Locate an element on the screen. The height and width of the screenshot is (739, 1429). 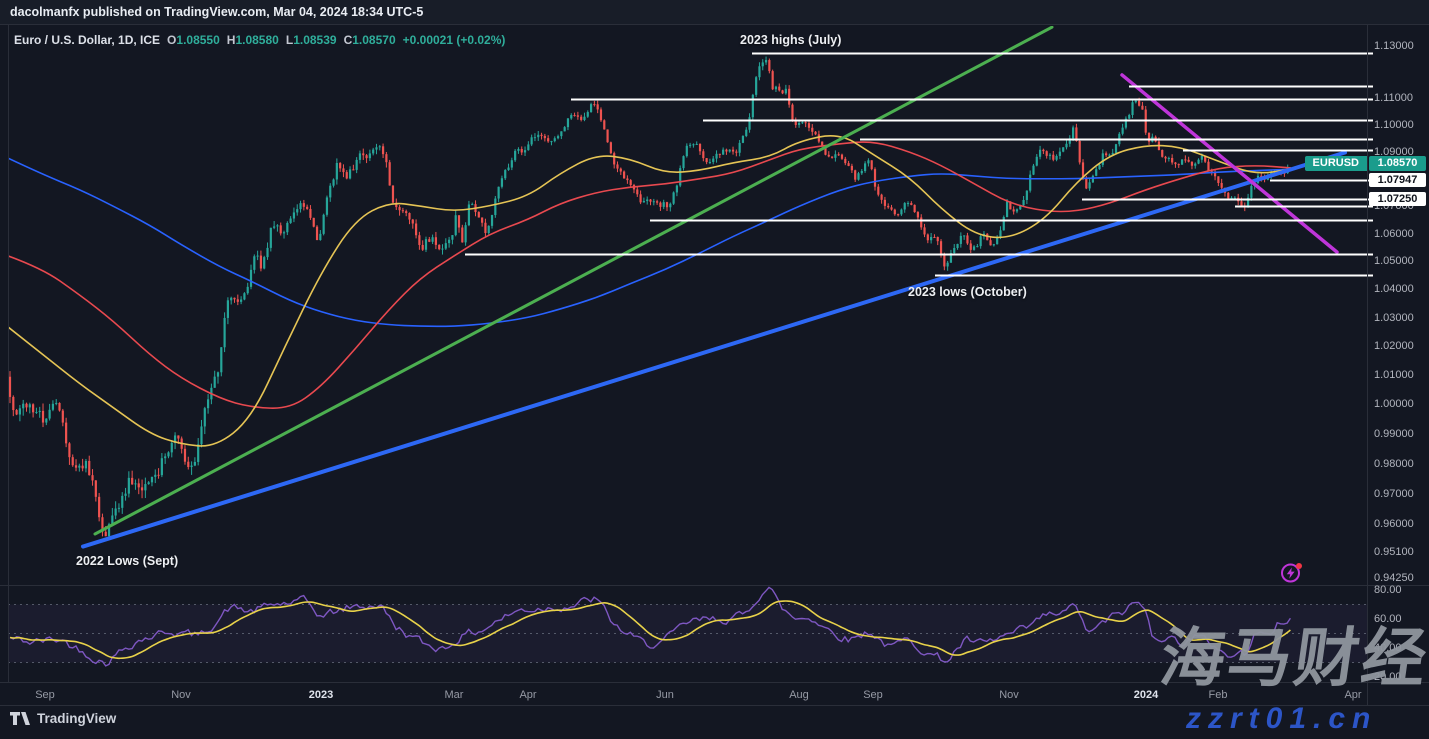
price-axis-label: 1.05000 is located at coordinates (1394, 261).